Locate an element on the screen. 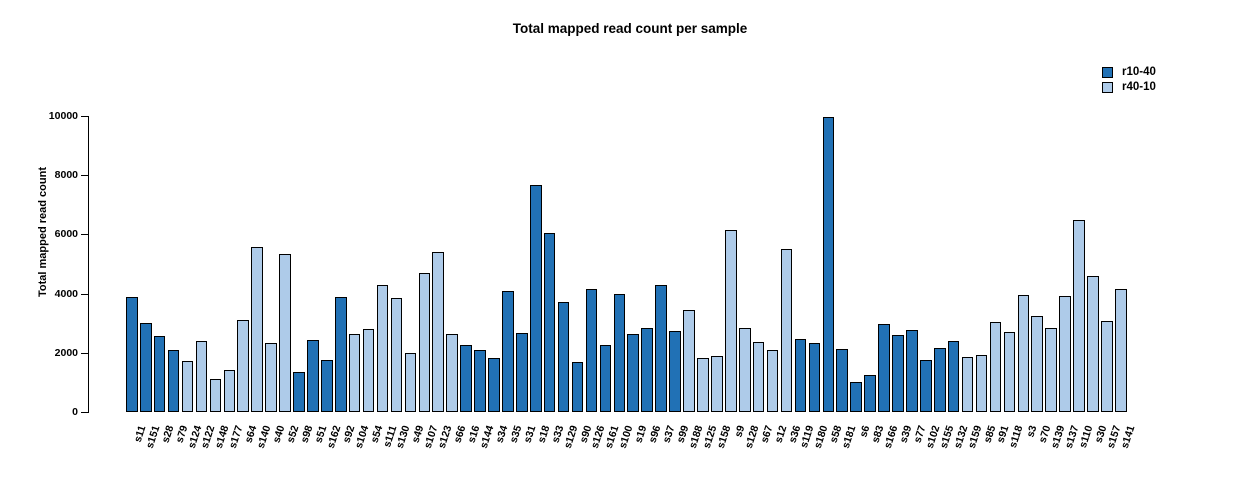 The width and height of the screenshot is (1238, 500). y-tick-label: 4000 is located at coordinates (66, 293).